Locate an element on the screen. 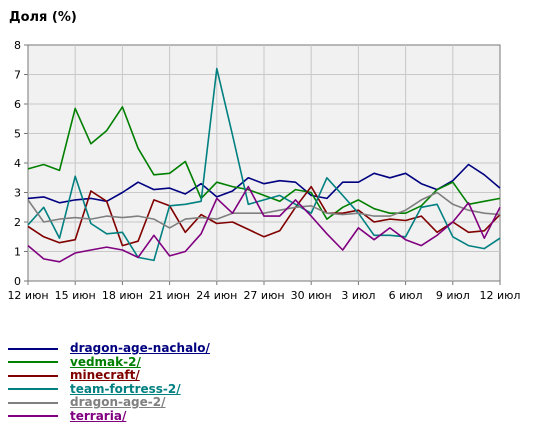 This screenshot has height=434, width=538. x-tick-label: 24 июн is located at coordinates (216, 295).